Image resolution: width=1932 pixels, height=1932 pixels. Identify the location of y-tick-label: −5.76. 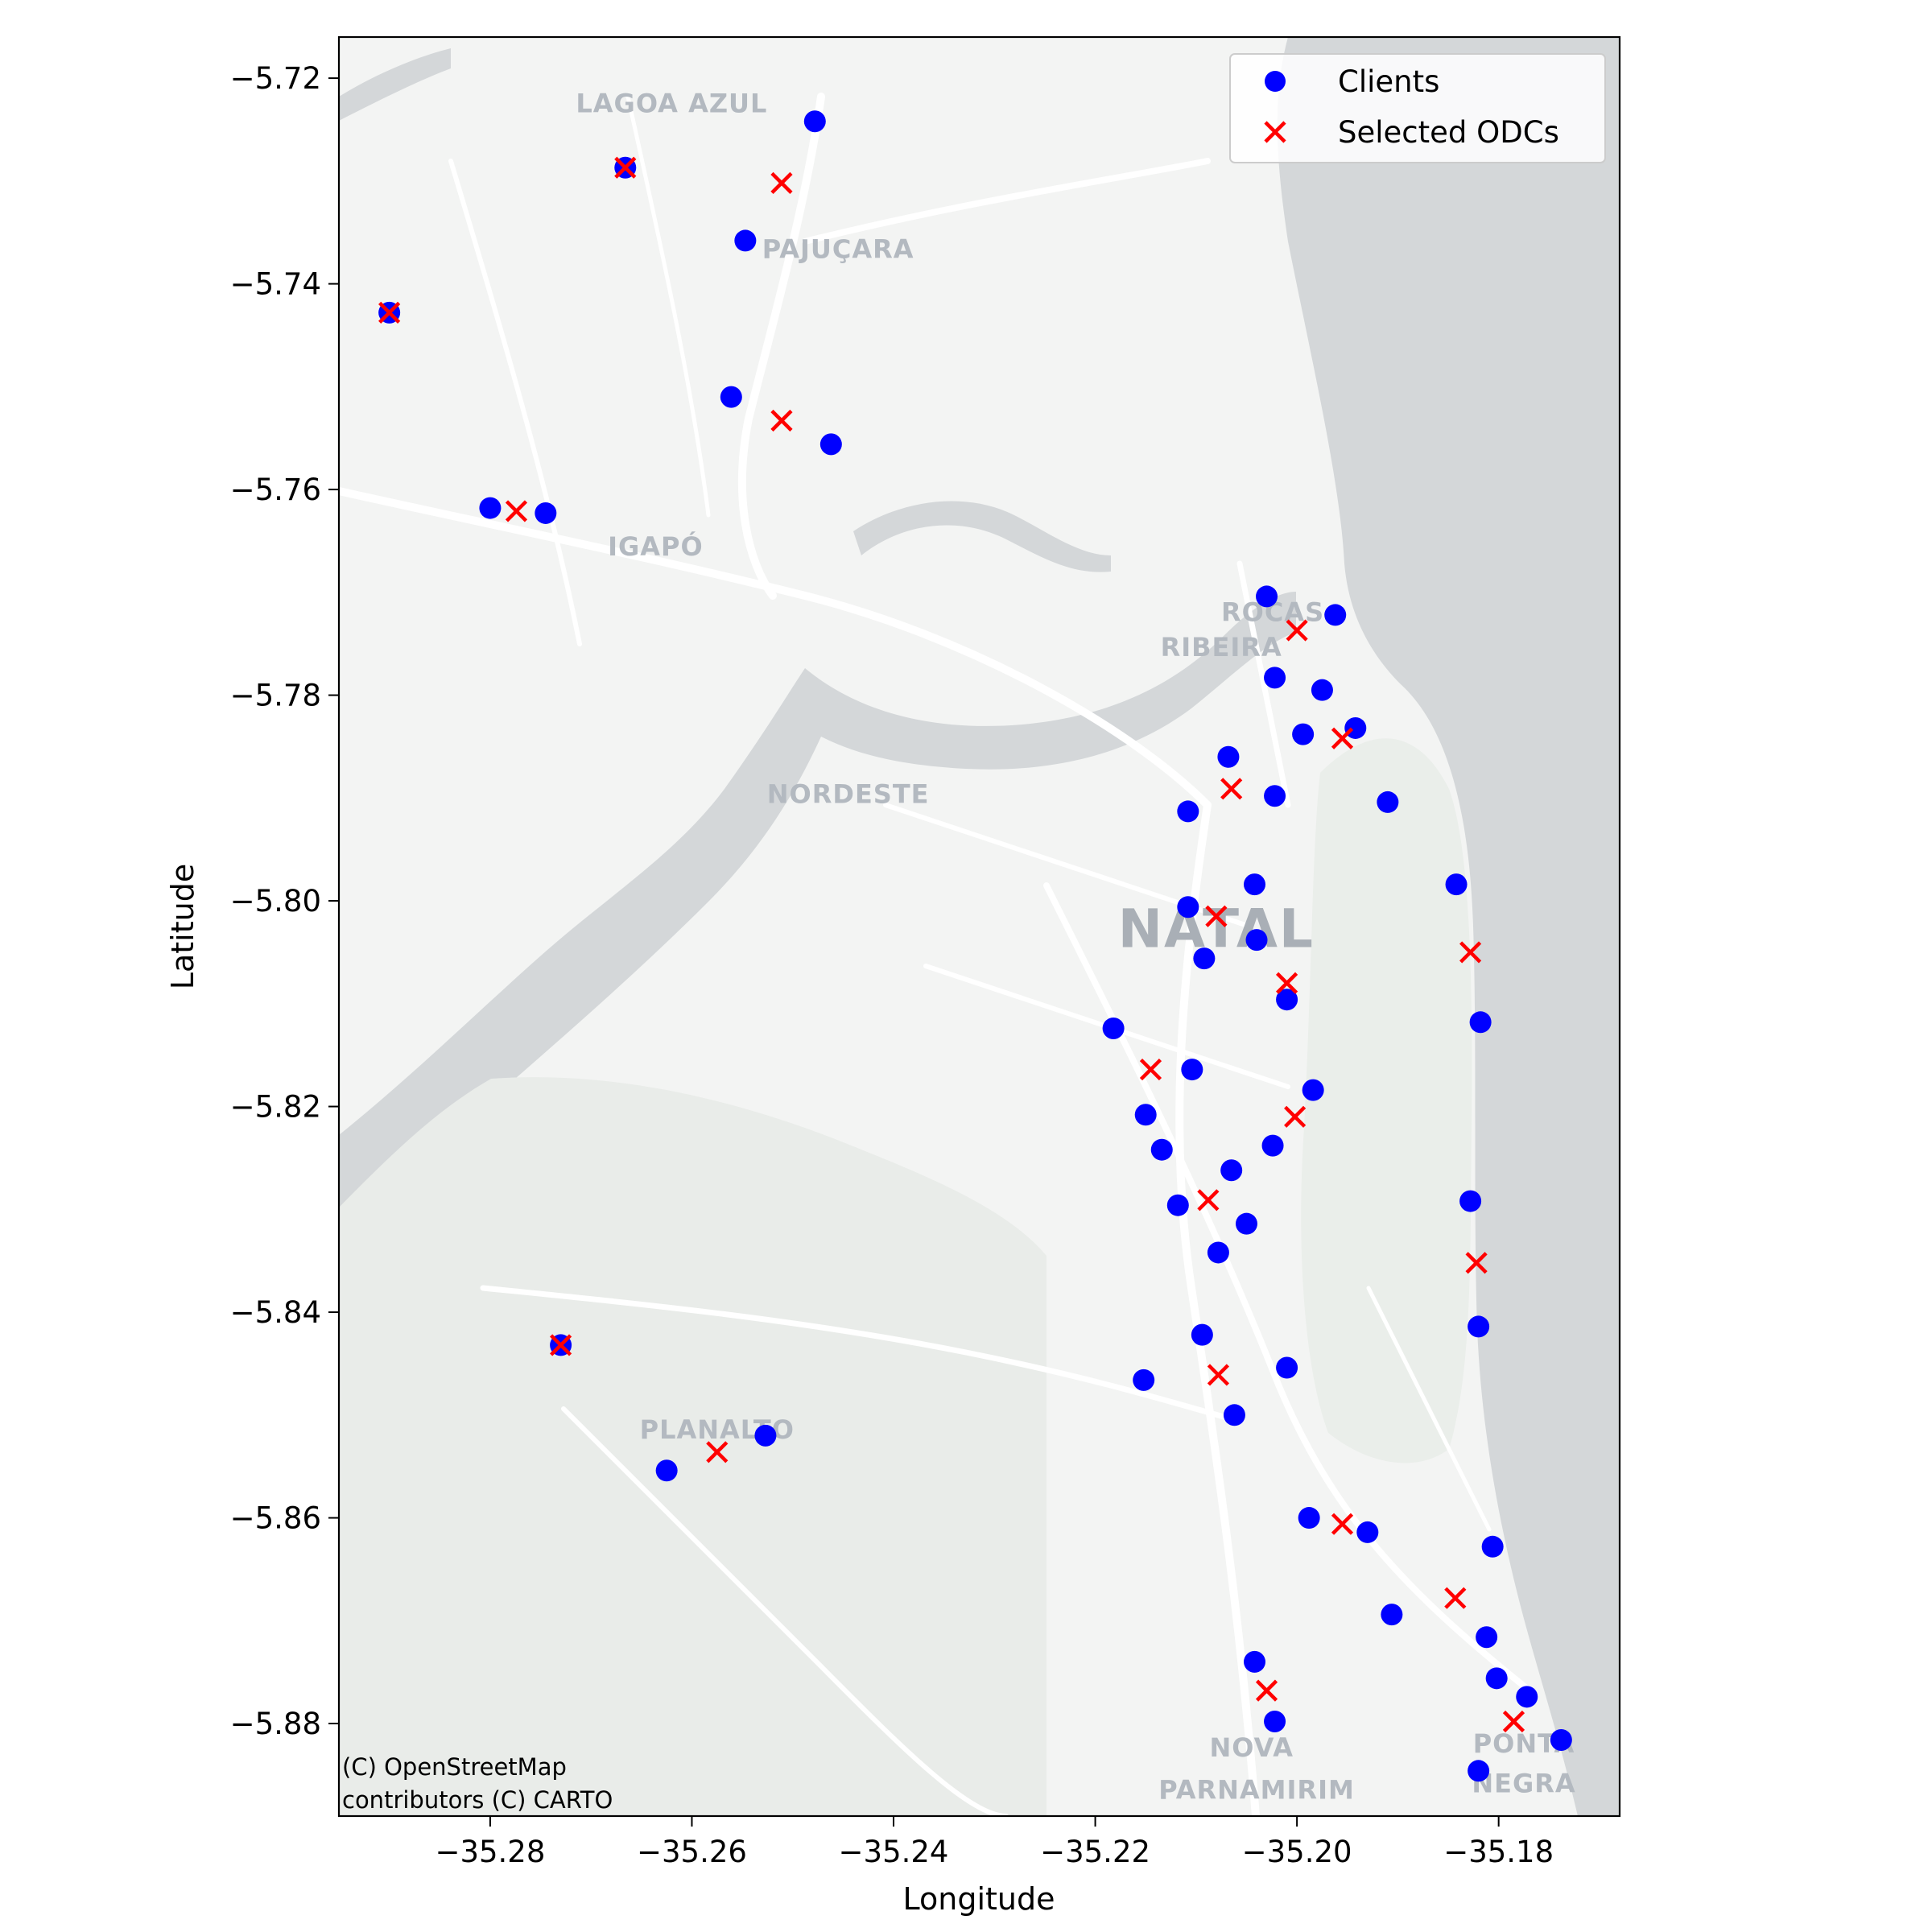
(275, 490).